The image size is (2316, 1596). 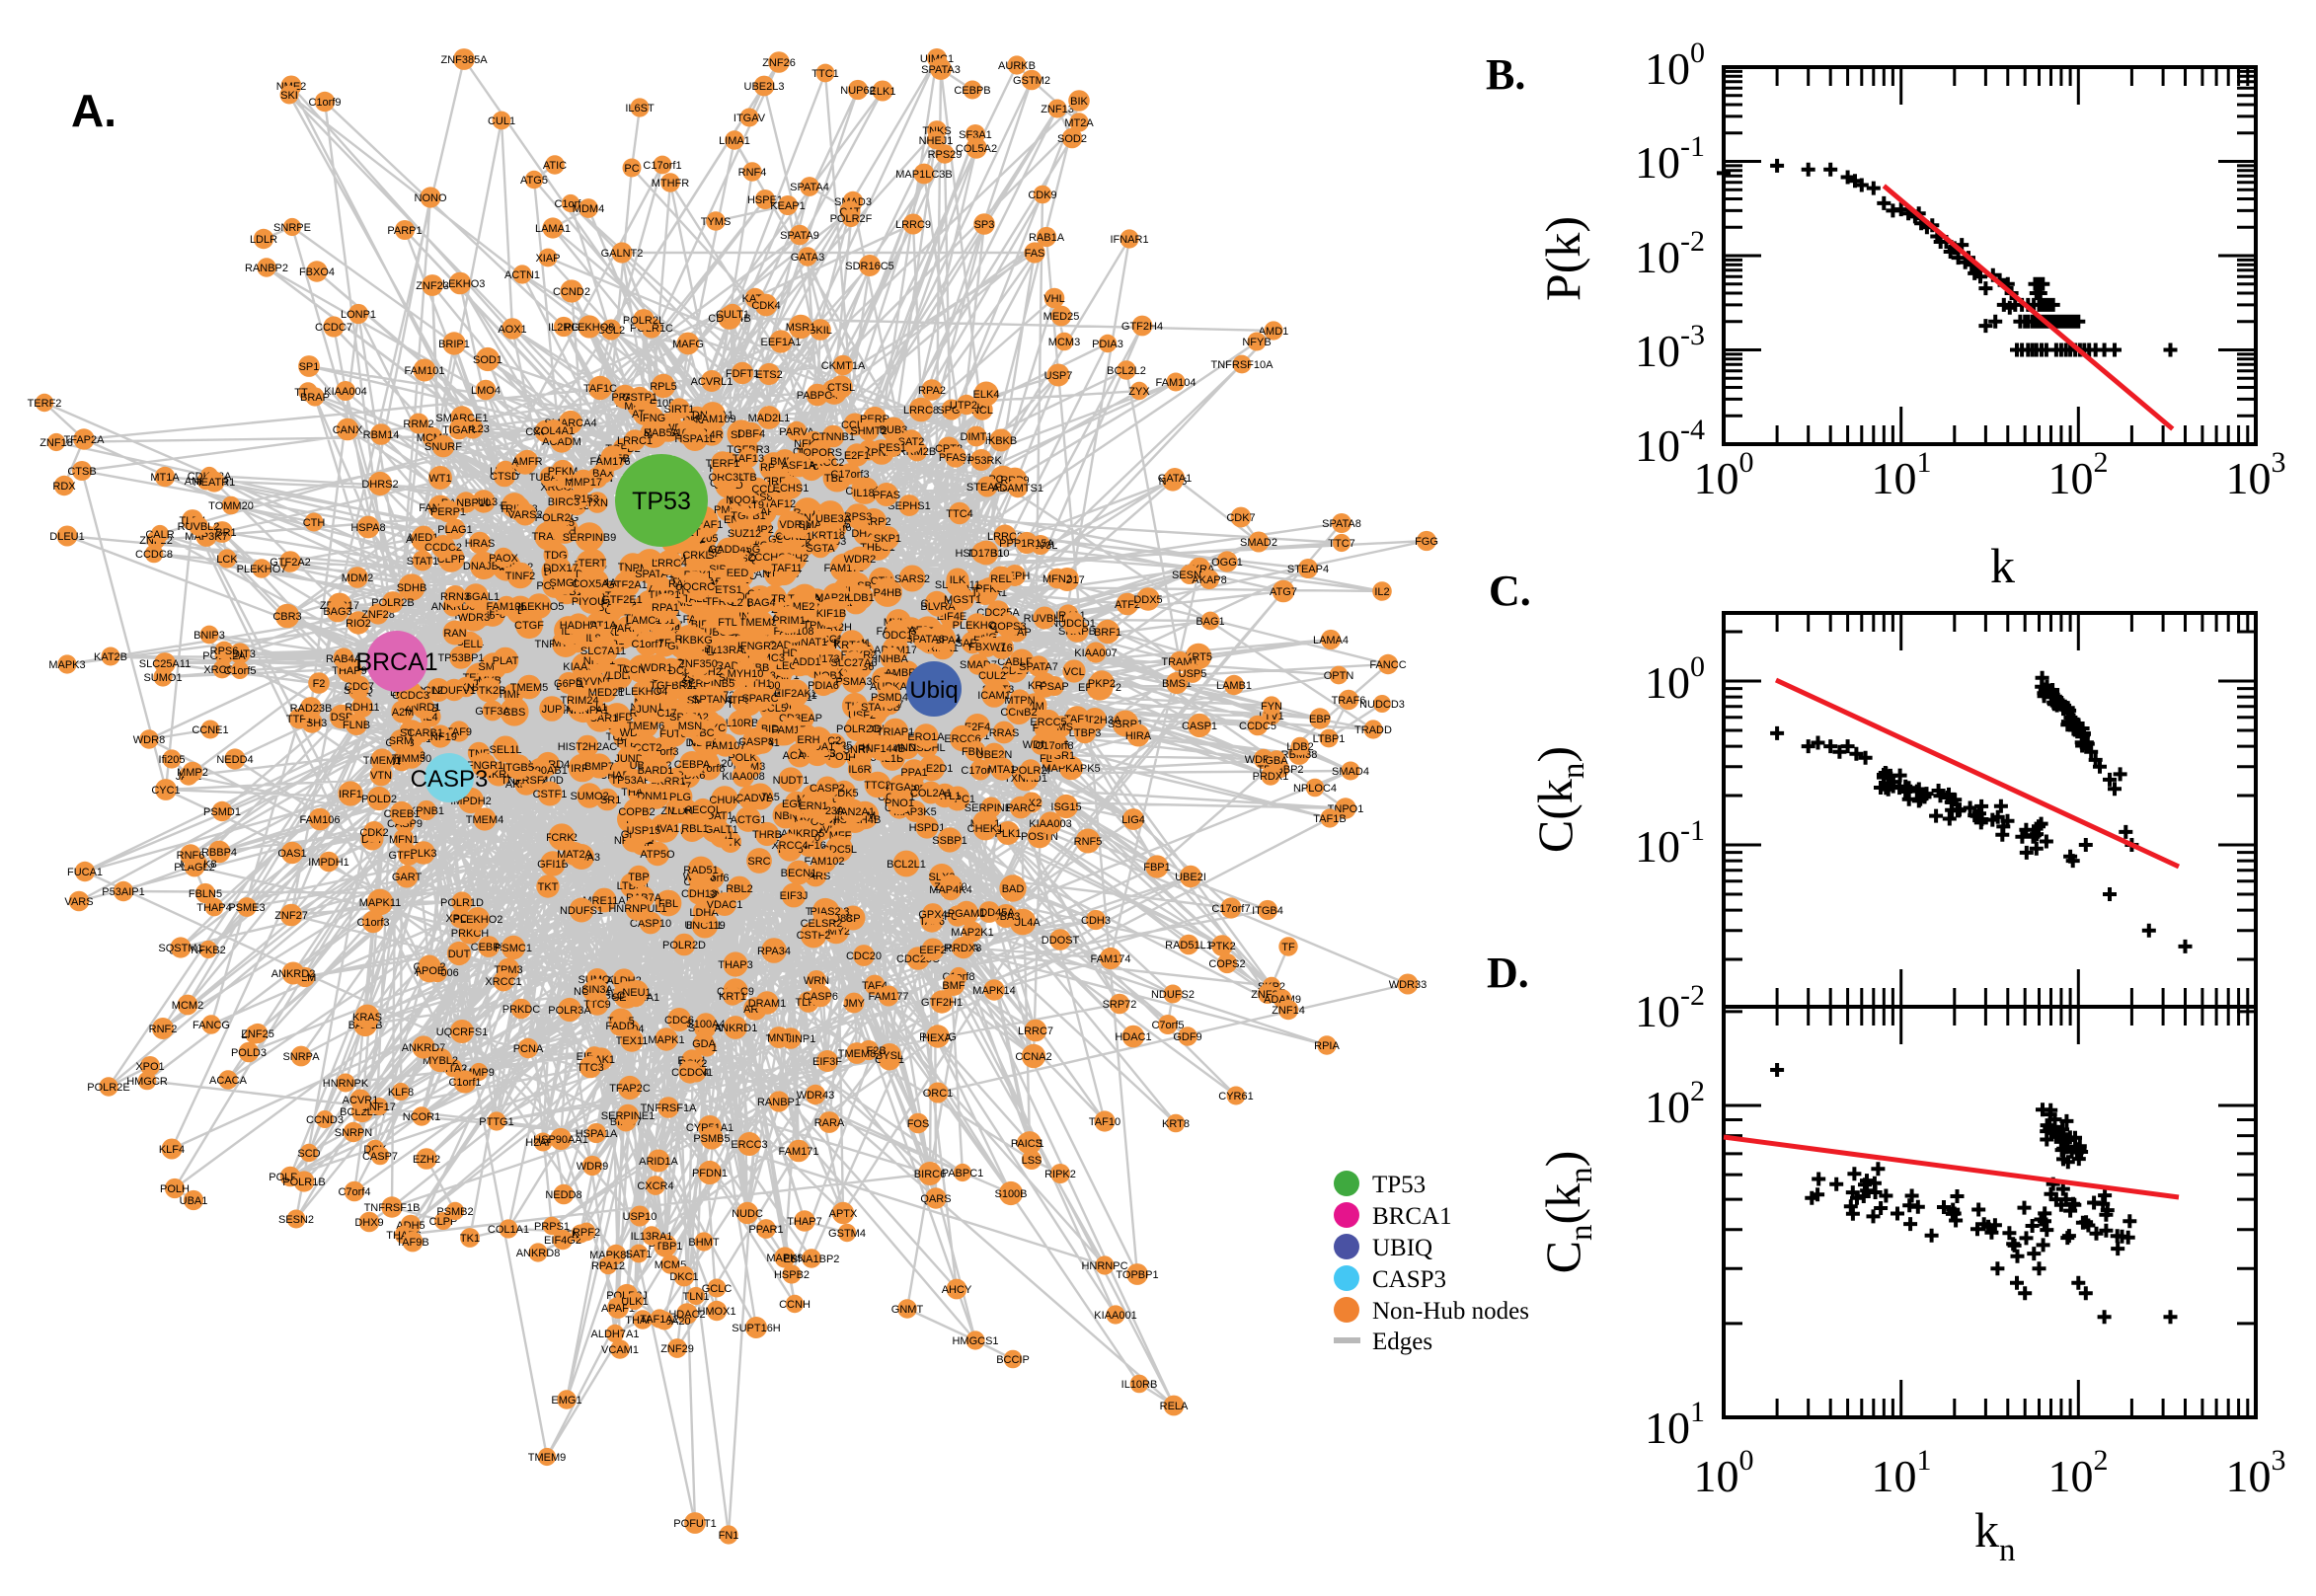 I want to click on svg-text: WT1, so click(x=440, y=479).